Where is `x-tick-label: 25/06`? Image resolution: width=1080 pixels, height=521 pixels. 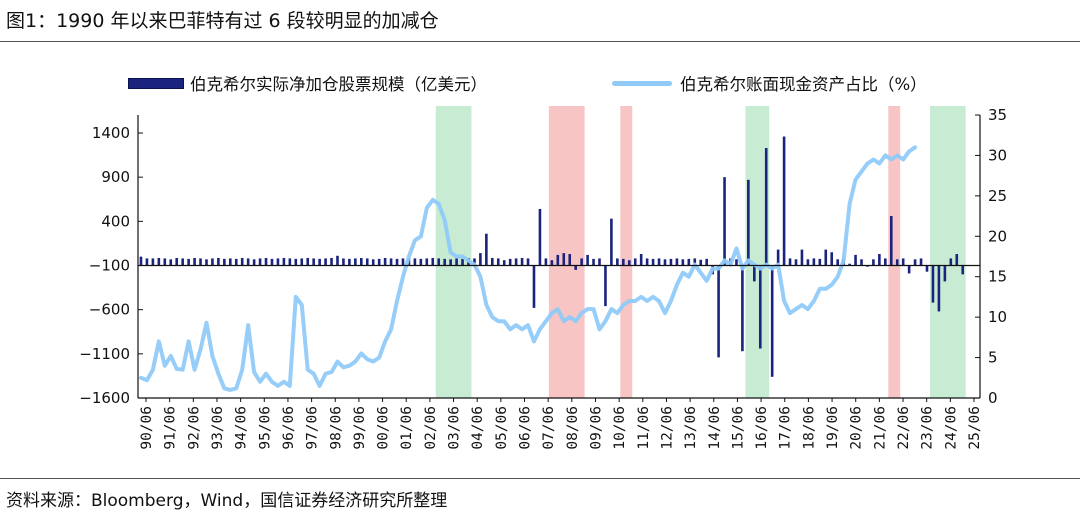
x-tick-label: 25/06 is located at coordinates (975, 428).